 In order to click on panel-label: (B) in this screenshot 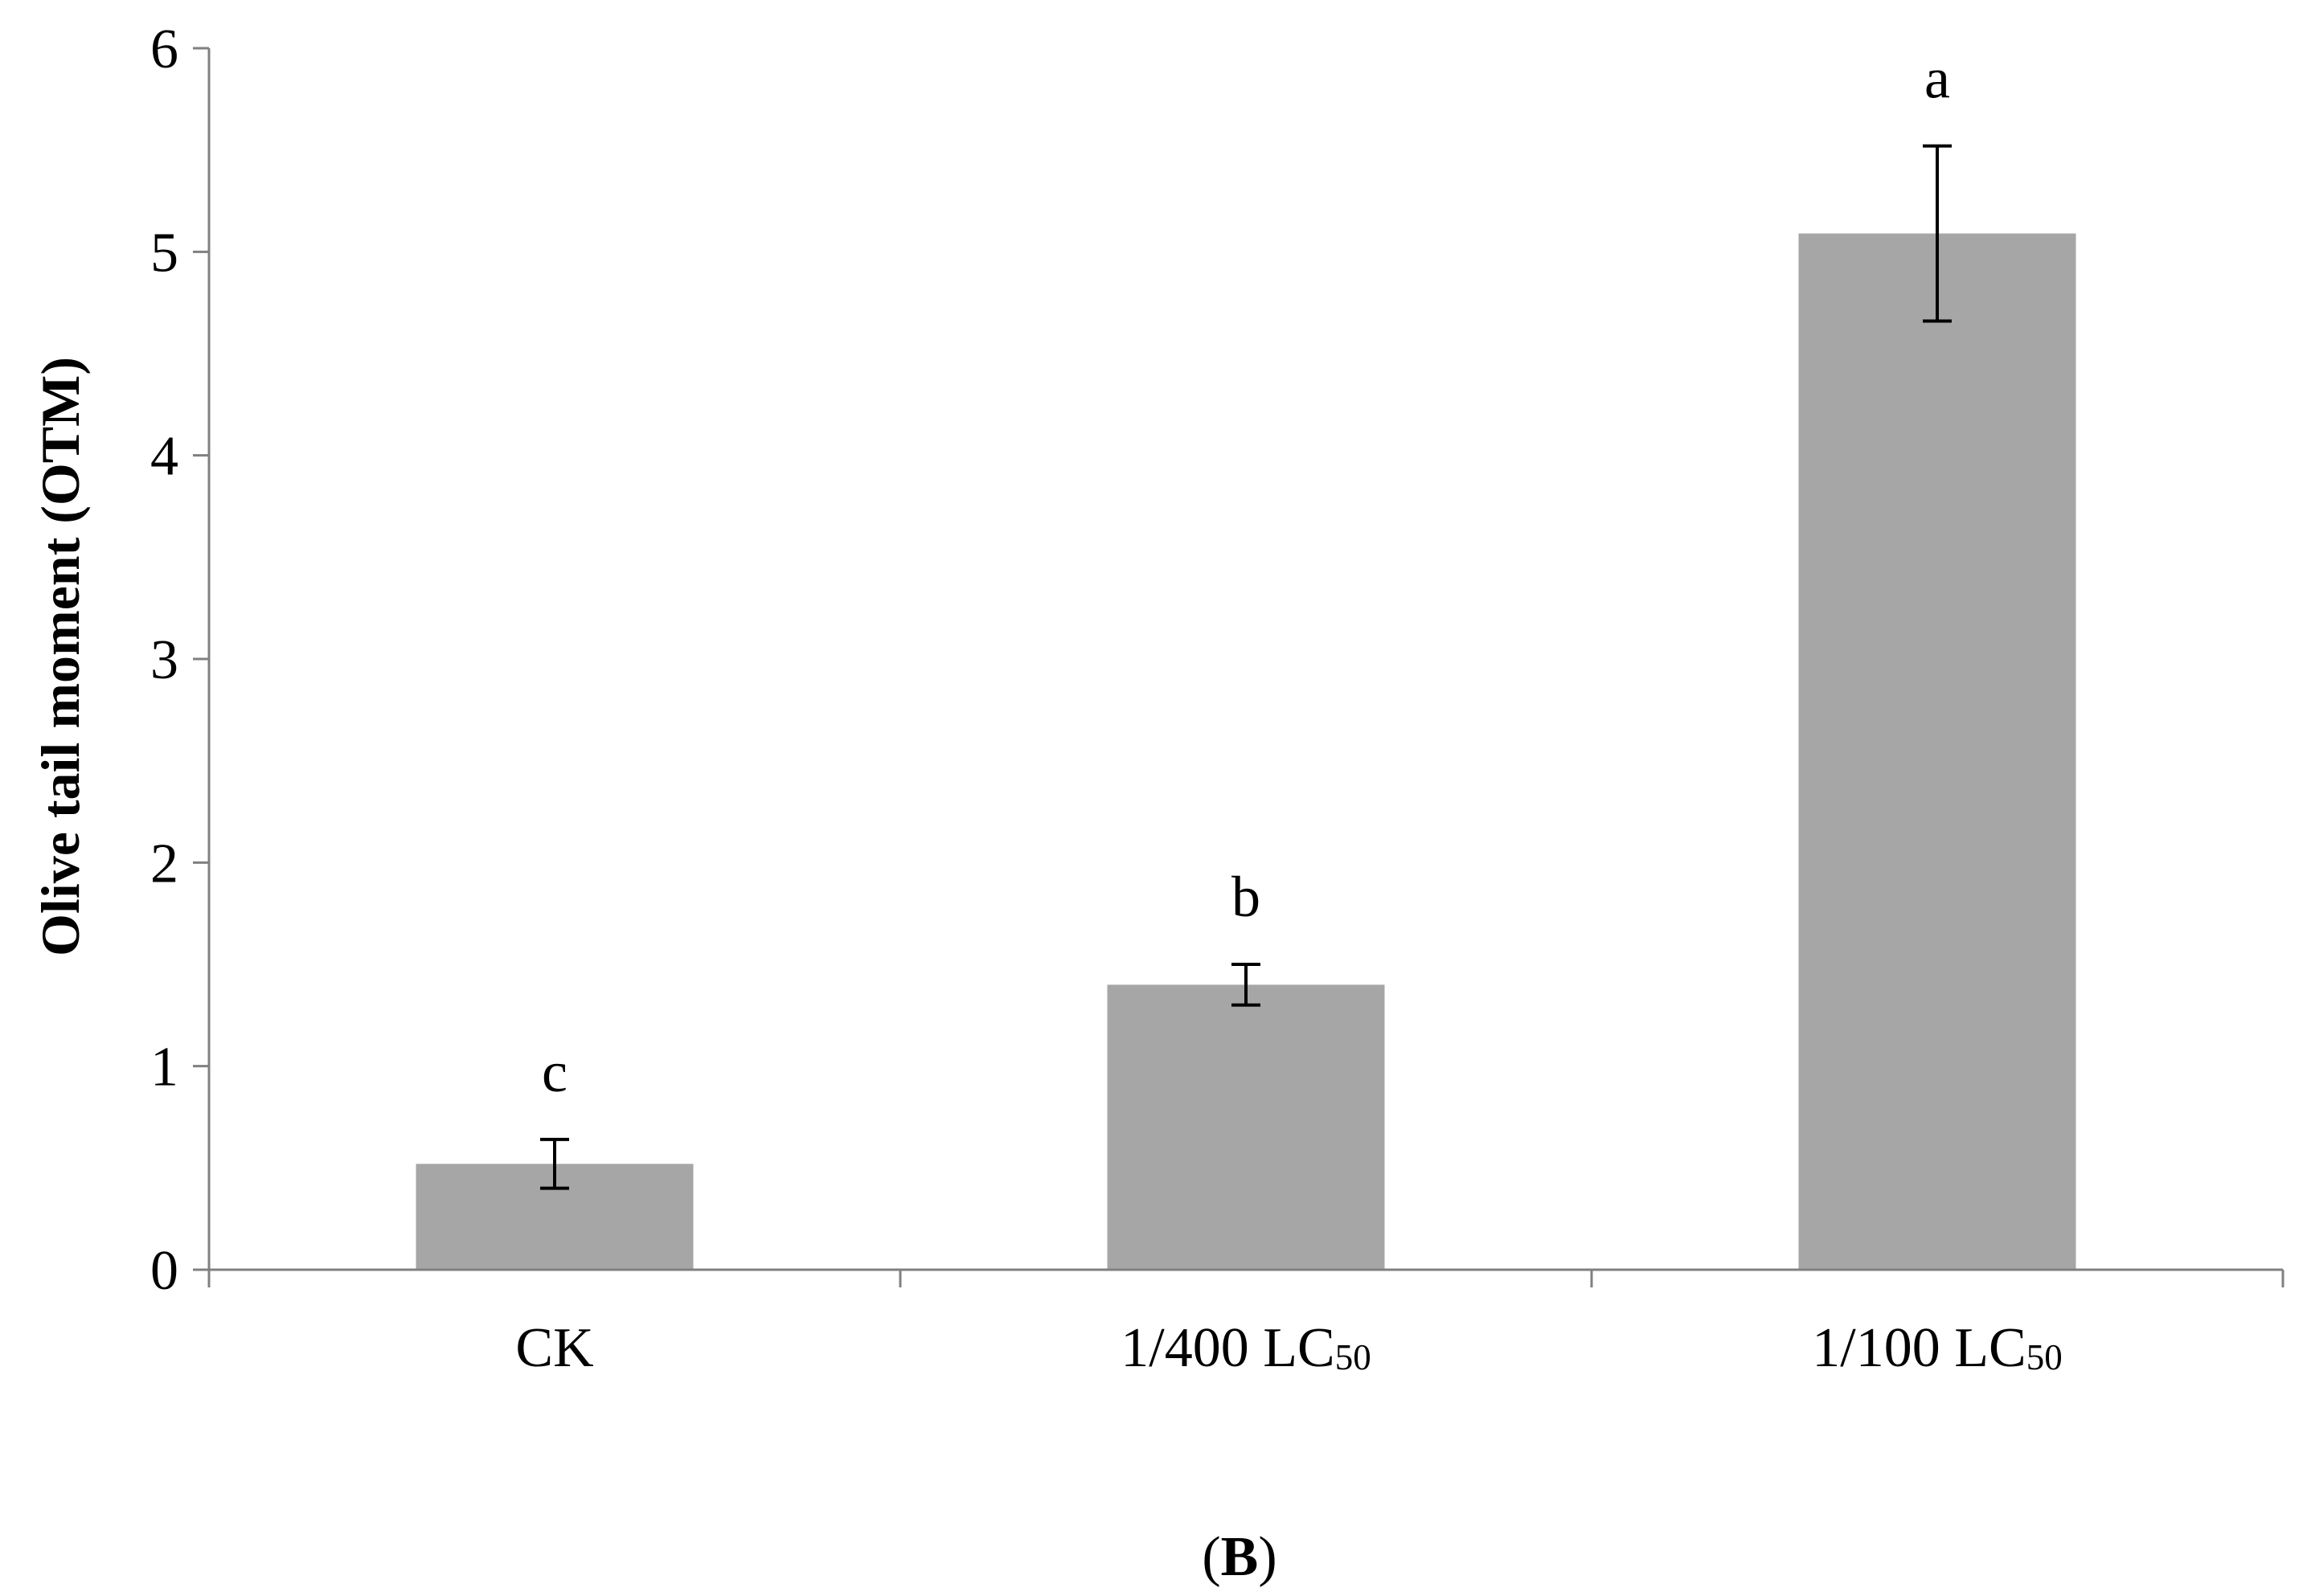, I will do `click(1239, 1557)`.